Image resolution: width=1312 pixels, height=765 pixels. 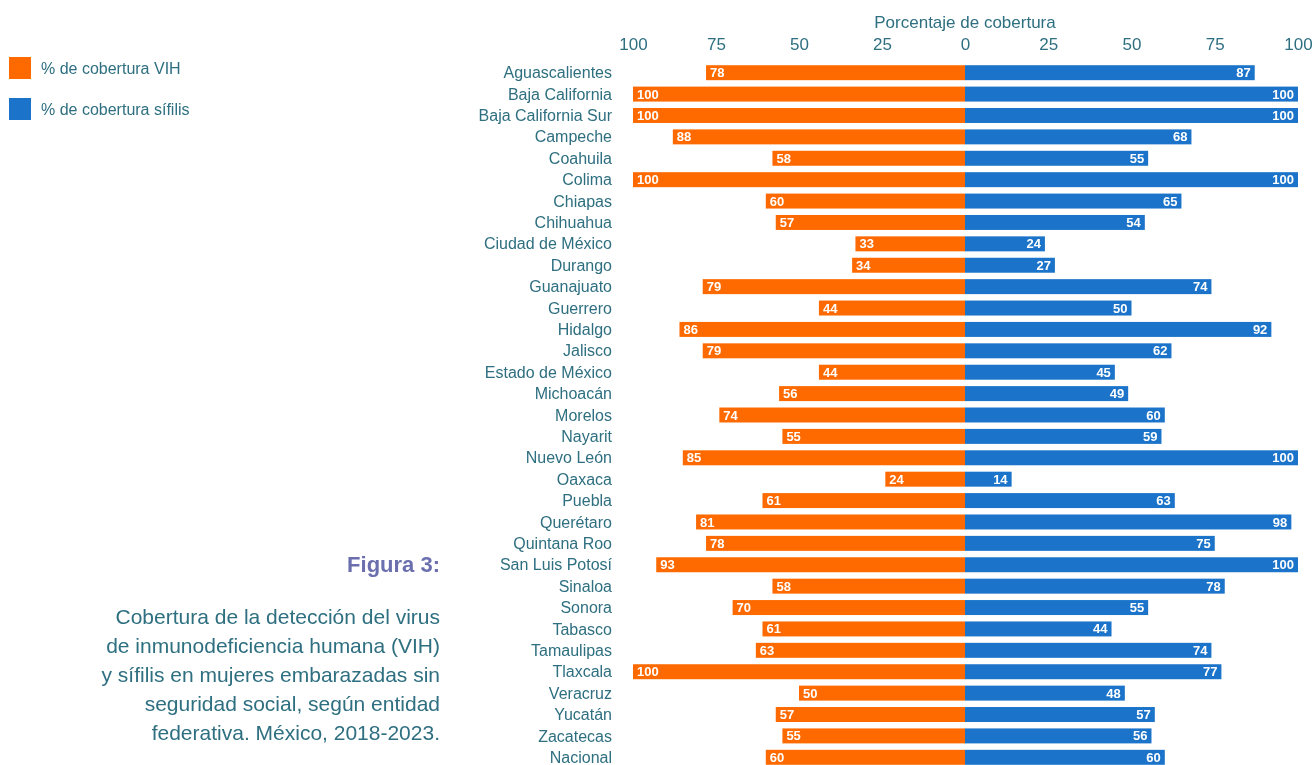 What do you see at coordinates (571, 287) in the screenshot?
I see `y-tick-label: Guanajuato` at bounding box center [571, 287].